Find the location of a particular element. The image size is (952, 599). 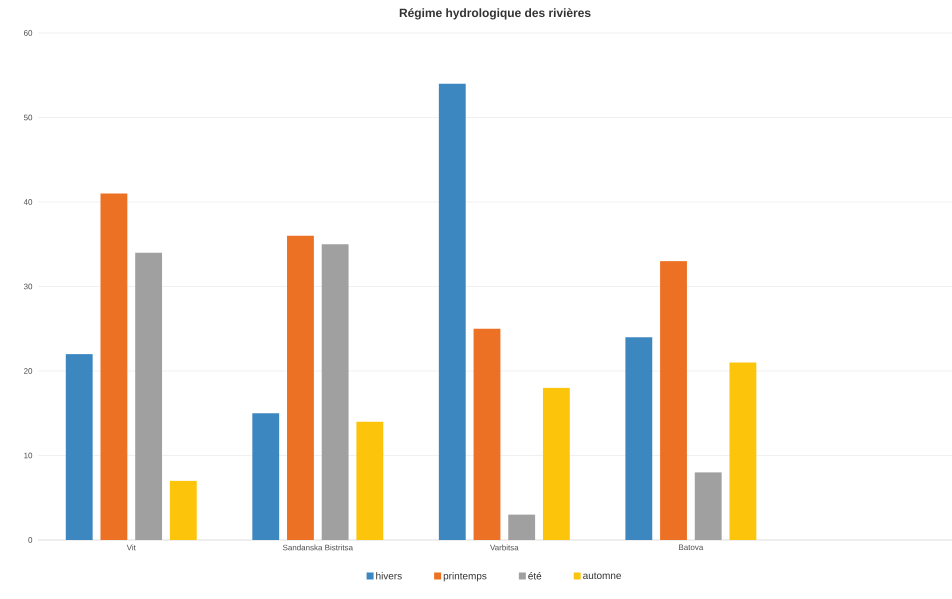

legend-label: automne is located at coordinates (602, 576).